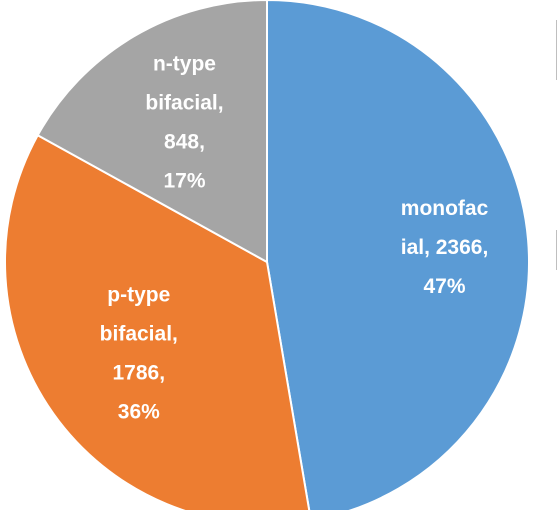  Describe the element at coordinates (139, 372) in the screenshot. I see `data-label-line: 1786,` at that location.